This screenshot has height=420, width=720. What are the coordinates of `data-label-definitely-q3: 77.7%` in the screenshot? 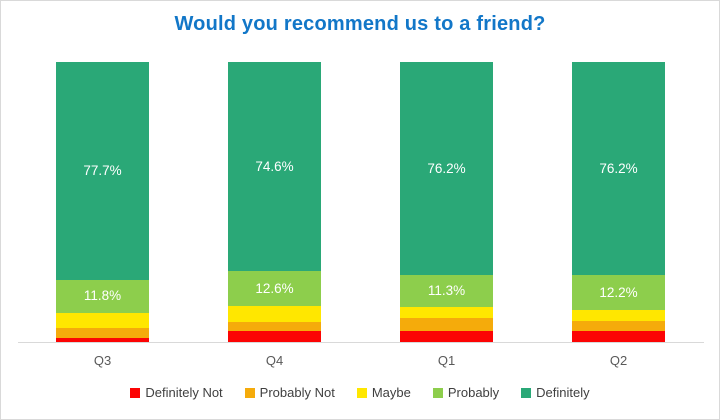 It's located at (102, 171).